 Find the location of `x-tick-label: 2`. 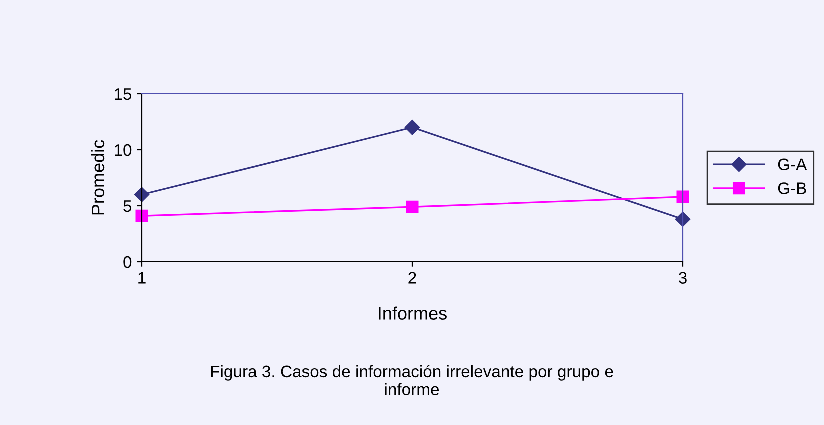

x-tick-label: 2 is located at coordinates (412, 278).